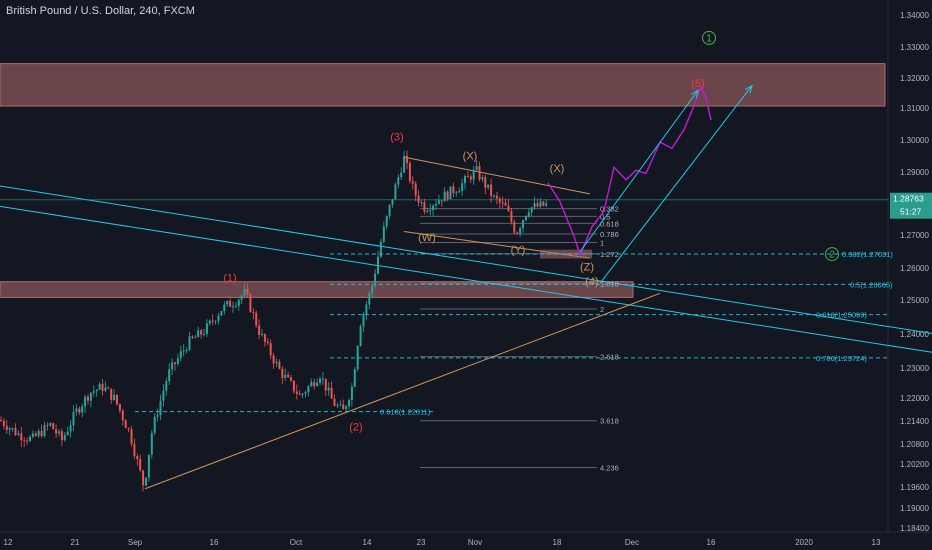 The height and width of the screenshot is (550, 932). I want to click on projection-arrow-head, so click(748, 89).